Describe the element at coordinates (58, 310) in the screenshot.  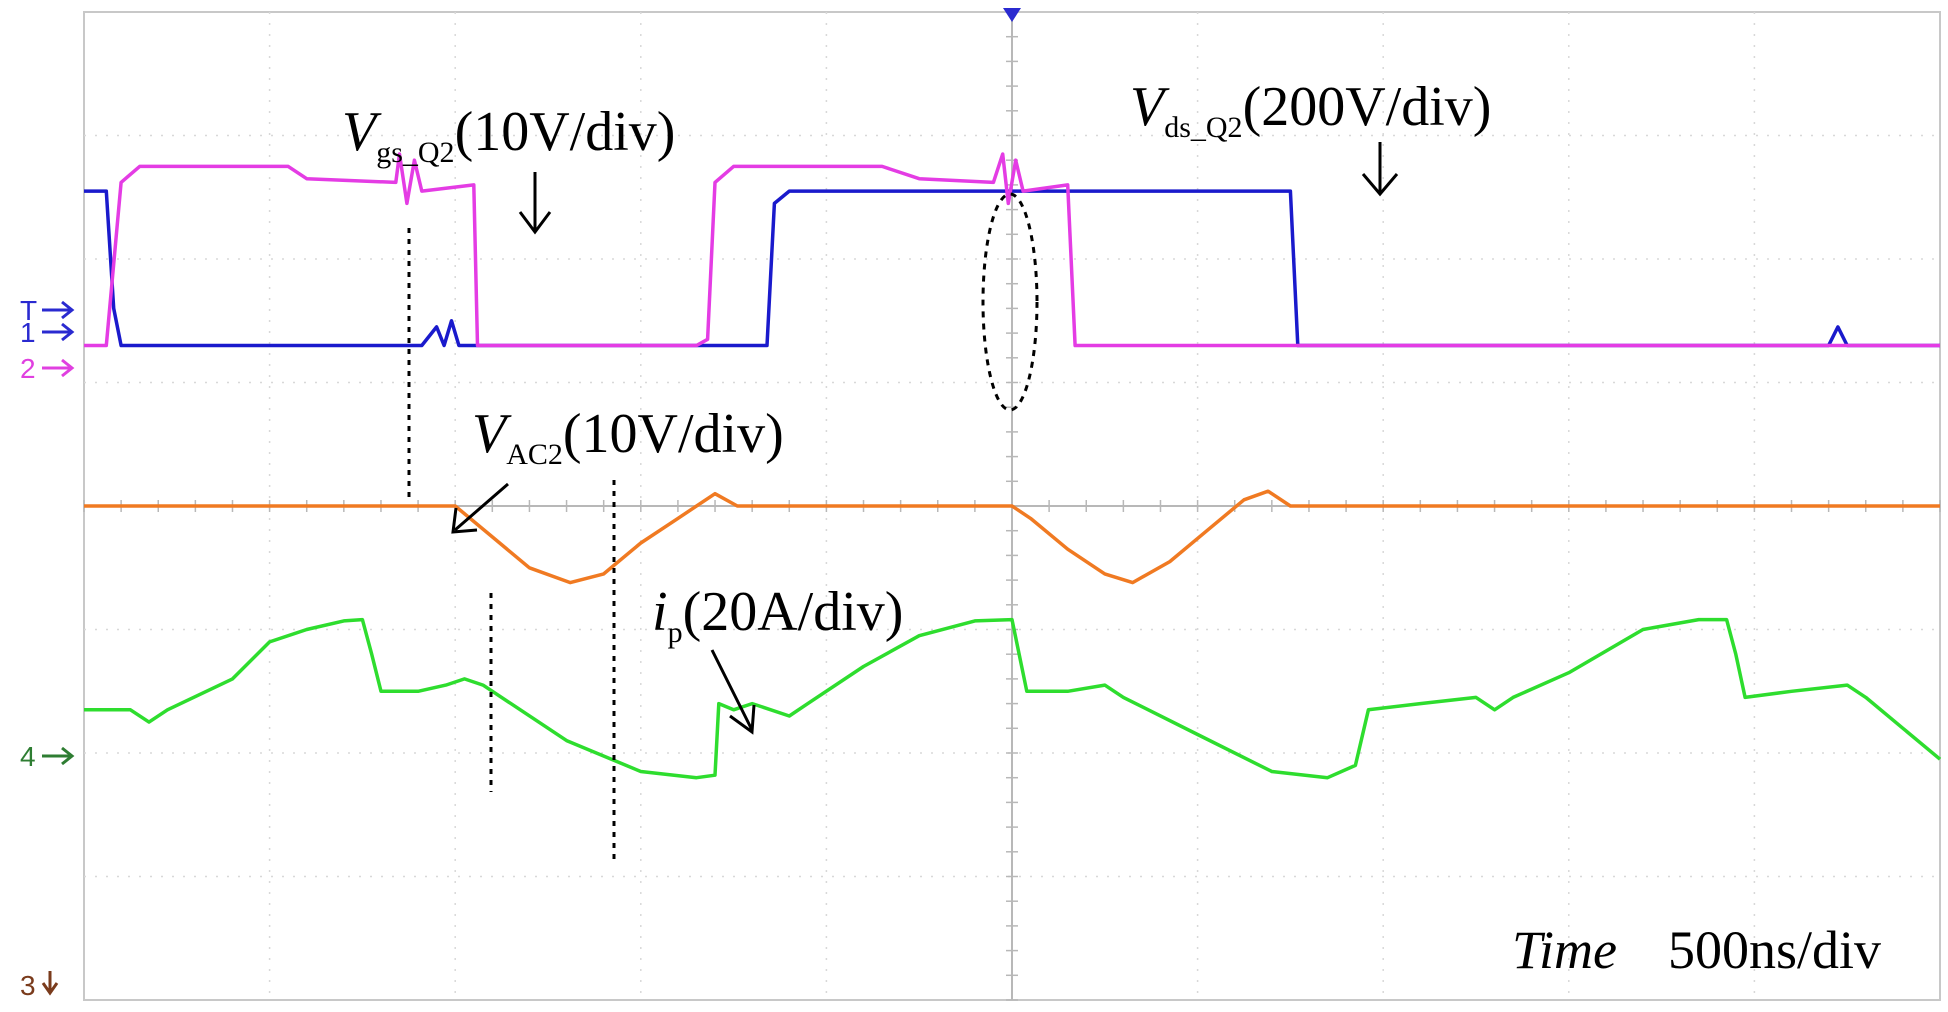
I see `channel-marker-arrow-T` at that location.